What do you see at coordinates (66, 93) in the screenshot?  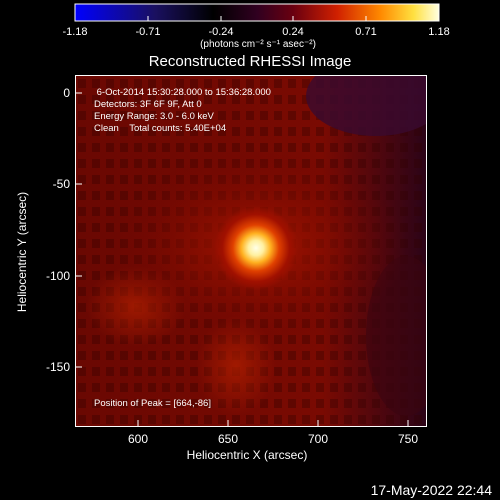 I see `y-tick-label: 0` at bounding box center [66, 93].